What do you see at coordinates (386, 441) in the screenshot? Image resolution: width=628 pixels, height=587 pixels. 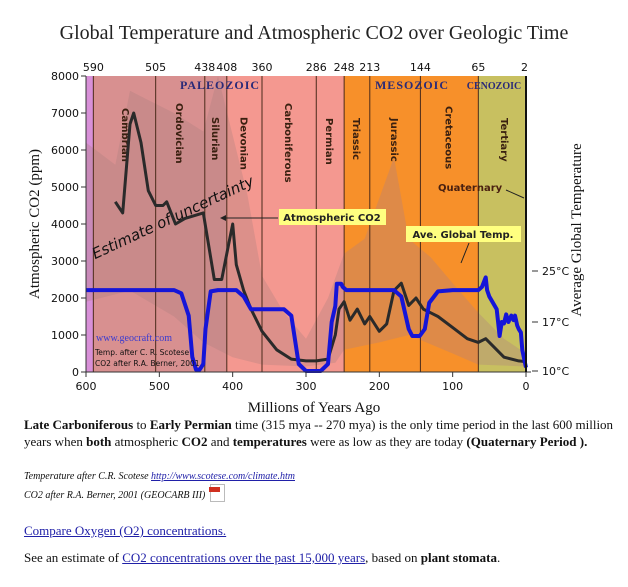 I see `text-span: were as low as they are today` at bounding box center [386, 441].